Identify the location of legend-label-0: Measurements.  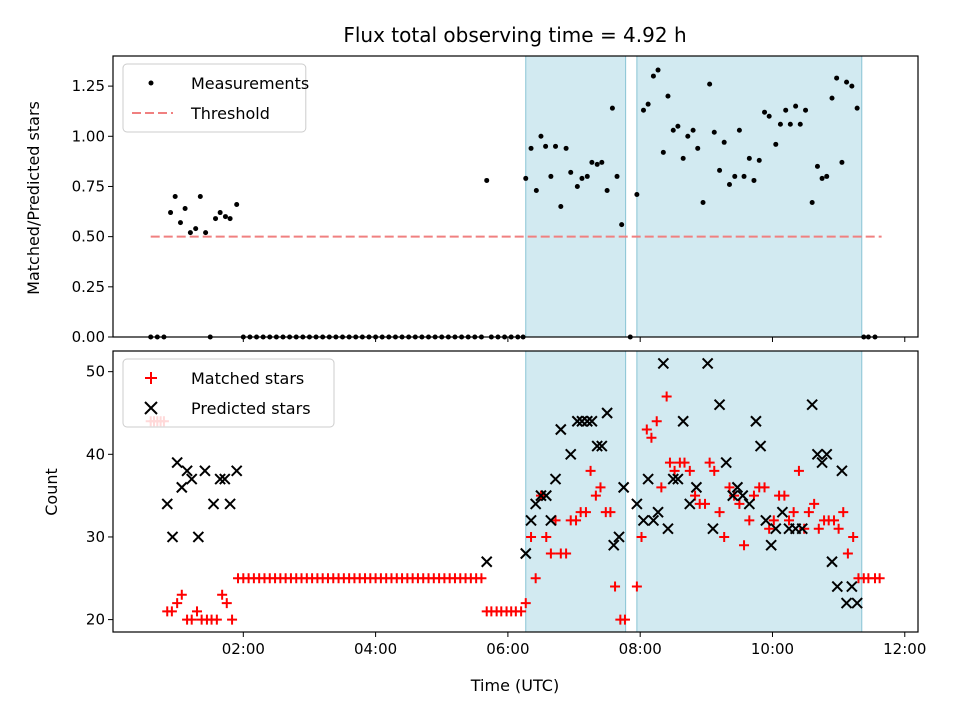
(250, 83).